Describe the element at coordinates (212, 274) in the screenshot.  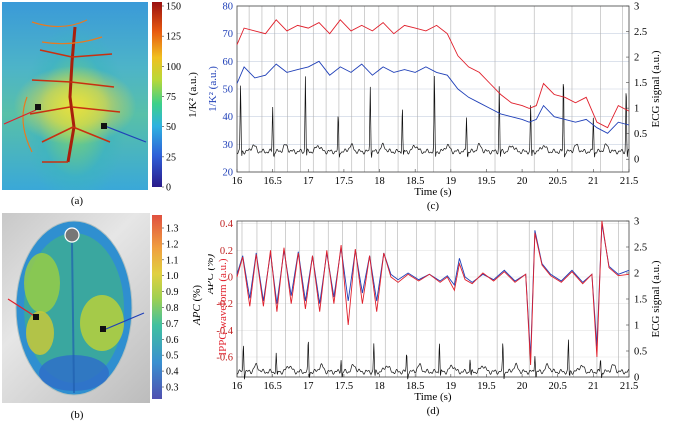
I see `y-left-axis-label-apc: APC (%)` at that location.